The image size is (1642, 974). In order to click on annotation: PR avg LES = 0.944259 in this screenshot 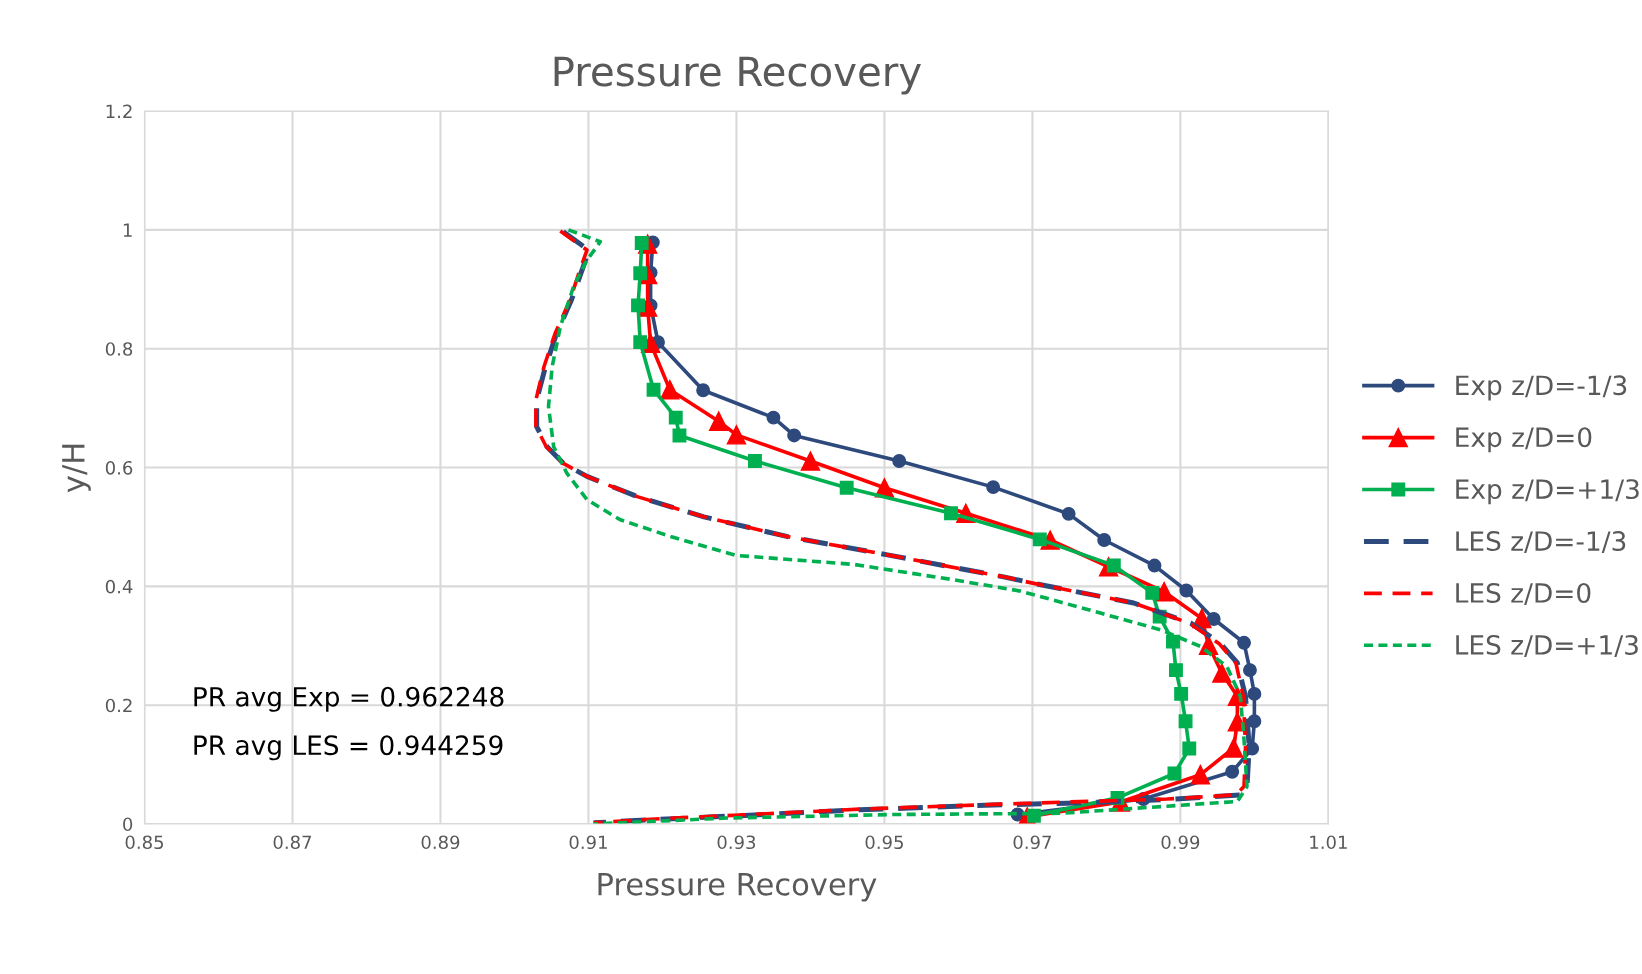, I will do `click(348, 748)`.